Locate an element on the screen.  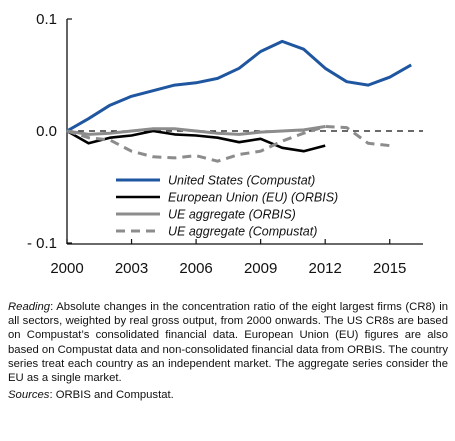
x-tick-label: 2000 is located at coordinates (66, 268).